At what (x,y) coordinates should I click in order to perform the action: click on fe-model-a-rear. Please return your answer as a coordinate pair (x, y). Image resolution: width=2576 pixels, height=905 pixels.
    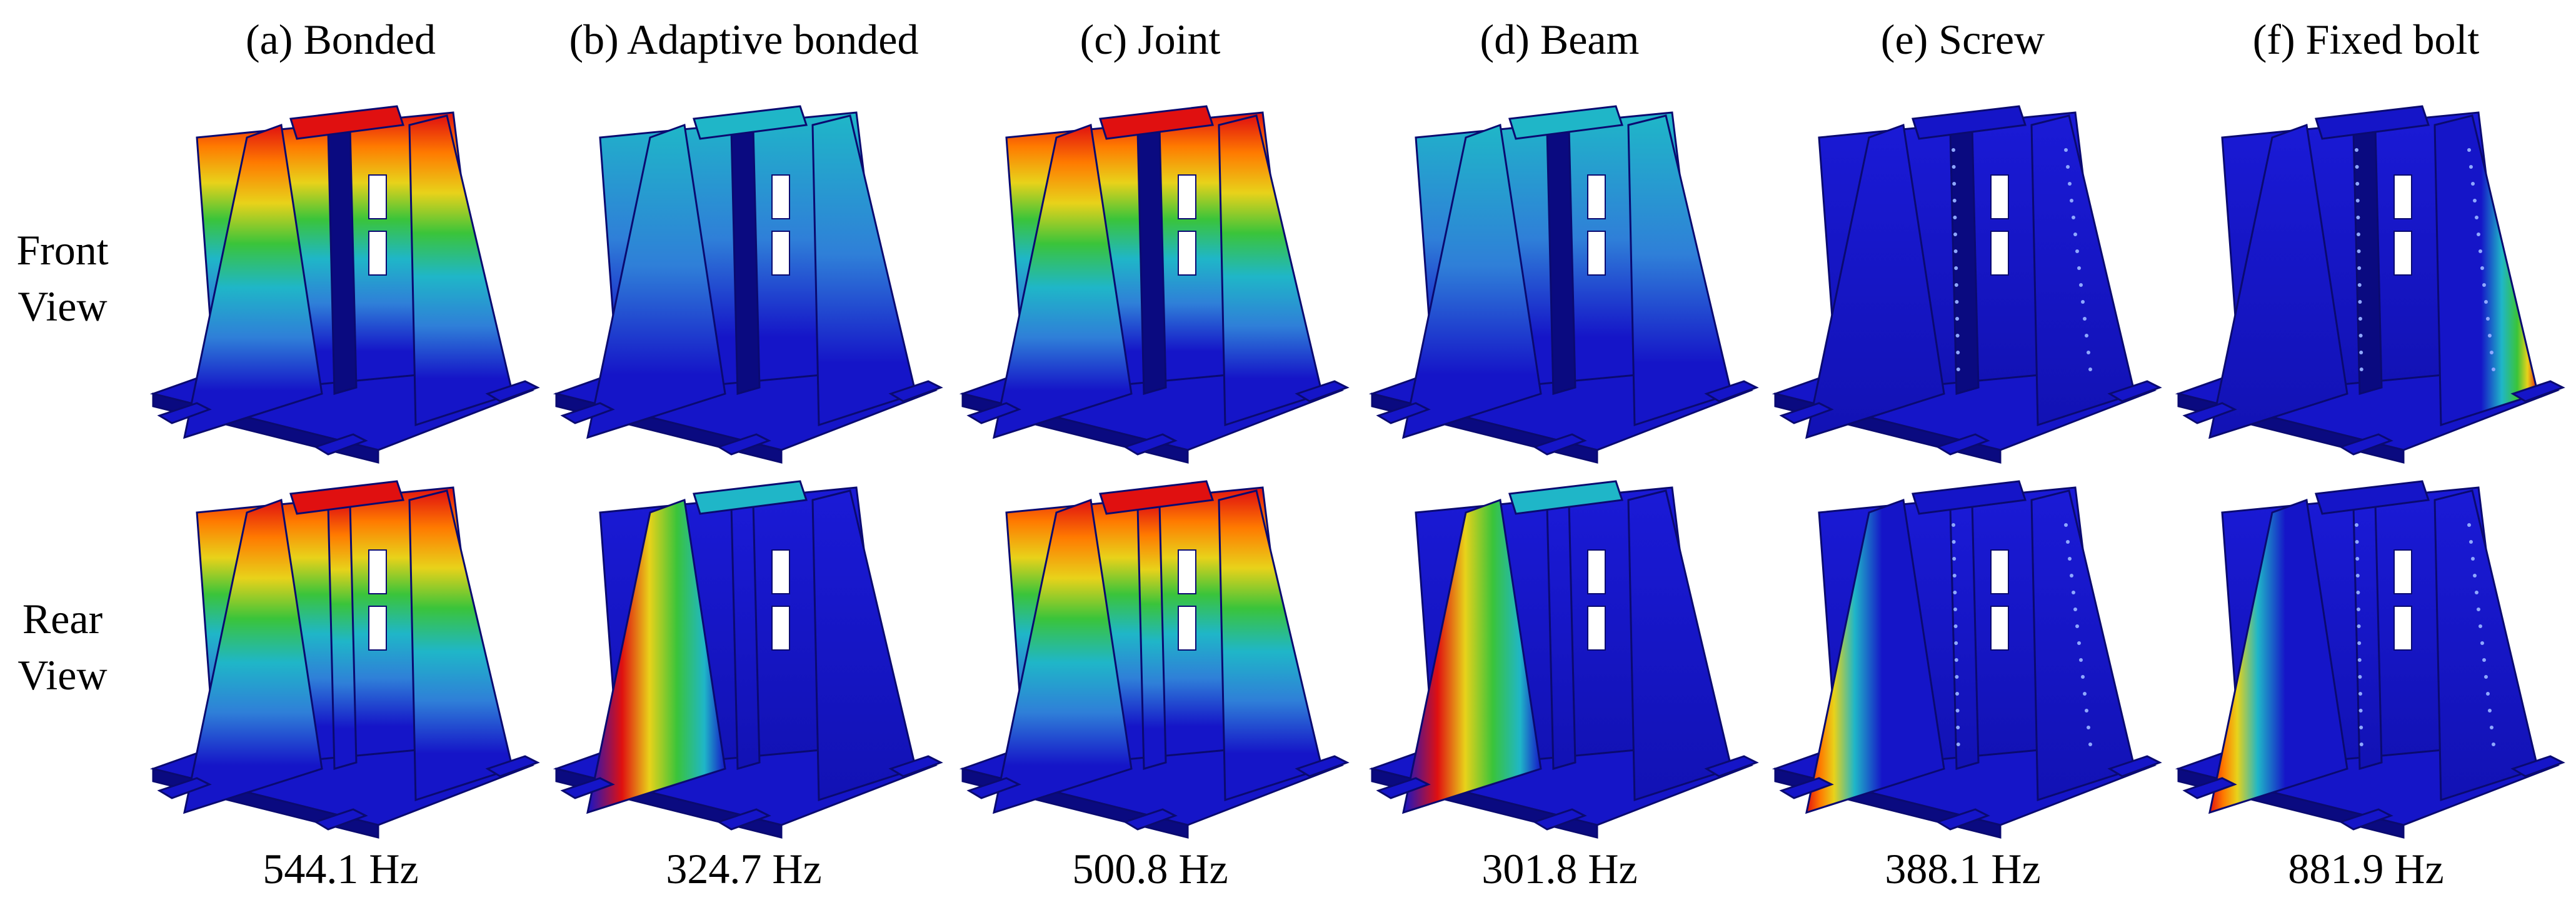
    Looking at the image, I should click on (344, 659).